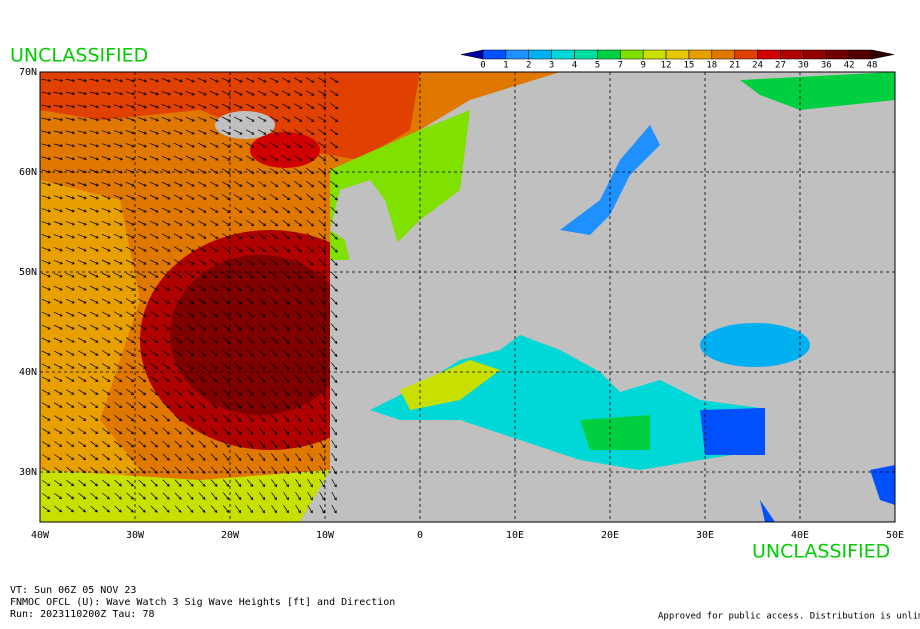 Image resolution: width=920 pixels, height=629 pixels. What do you see at coordinates (780, 66) in the screenshot?
I see `legend-label: 27` at bounding box center [780, 66].